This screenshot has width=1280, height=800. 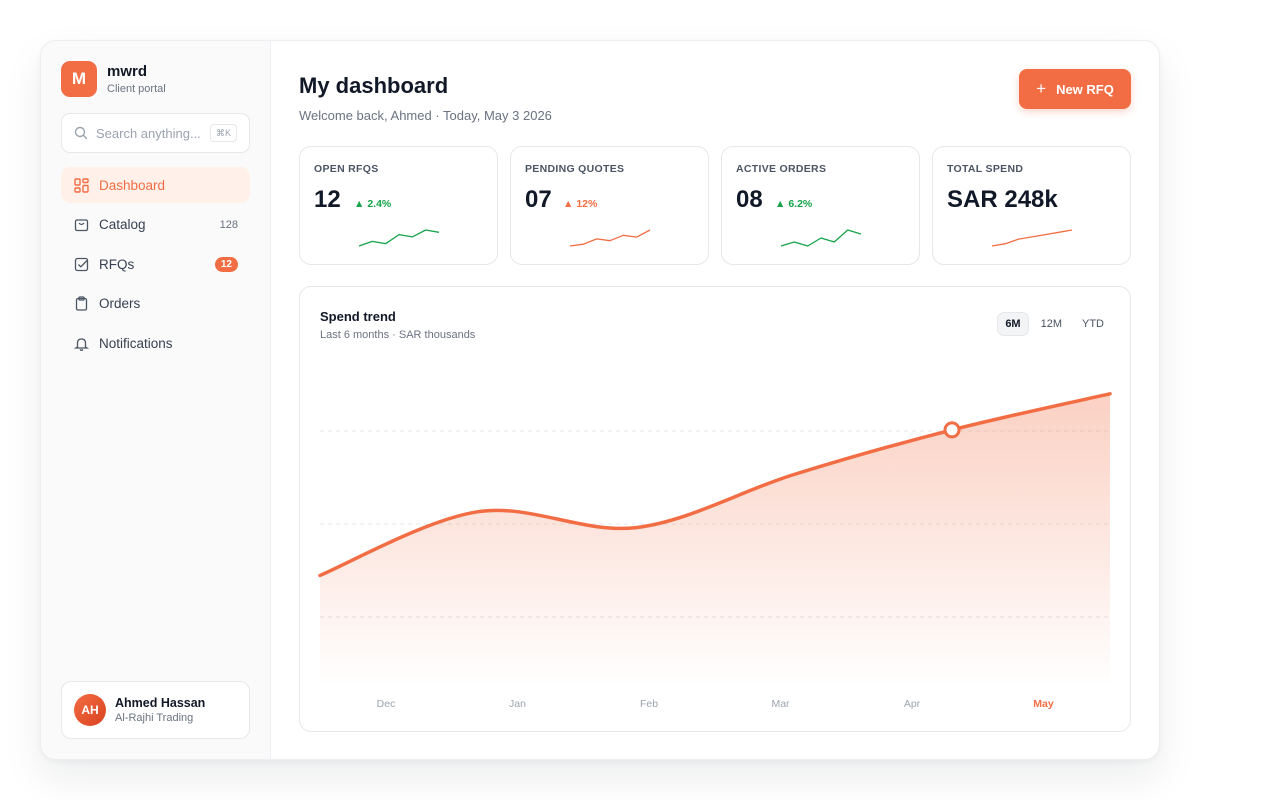 I want to click on stat-card-total-spend: TOTAL SPEND SAR 248k, so click(x=1031, y=205).